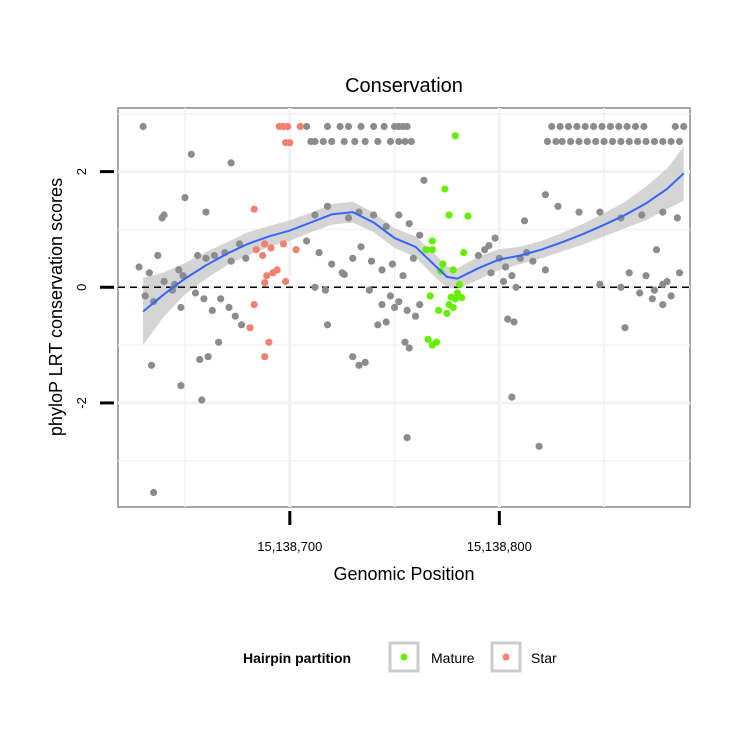  Describe the element at coordinates (56, 307) in the screenshot. I see `y-axis-label: phyloP LRT conservation scores` at that location.